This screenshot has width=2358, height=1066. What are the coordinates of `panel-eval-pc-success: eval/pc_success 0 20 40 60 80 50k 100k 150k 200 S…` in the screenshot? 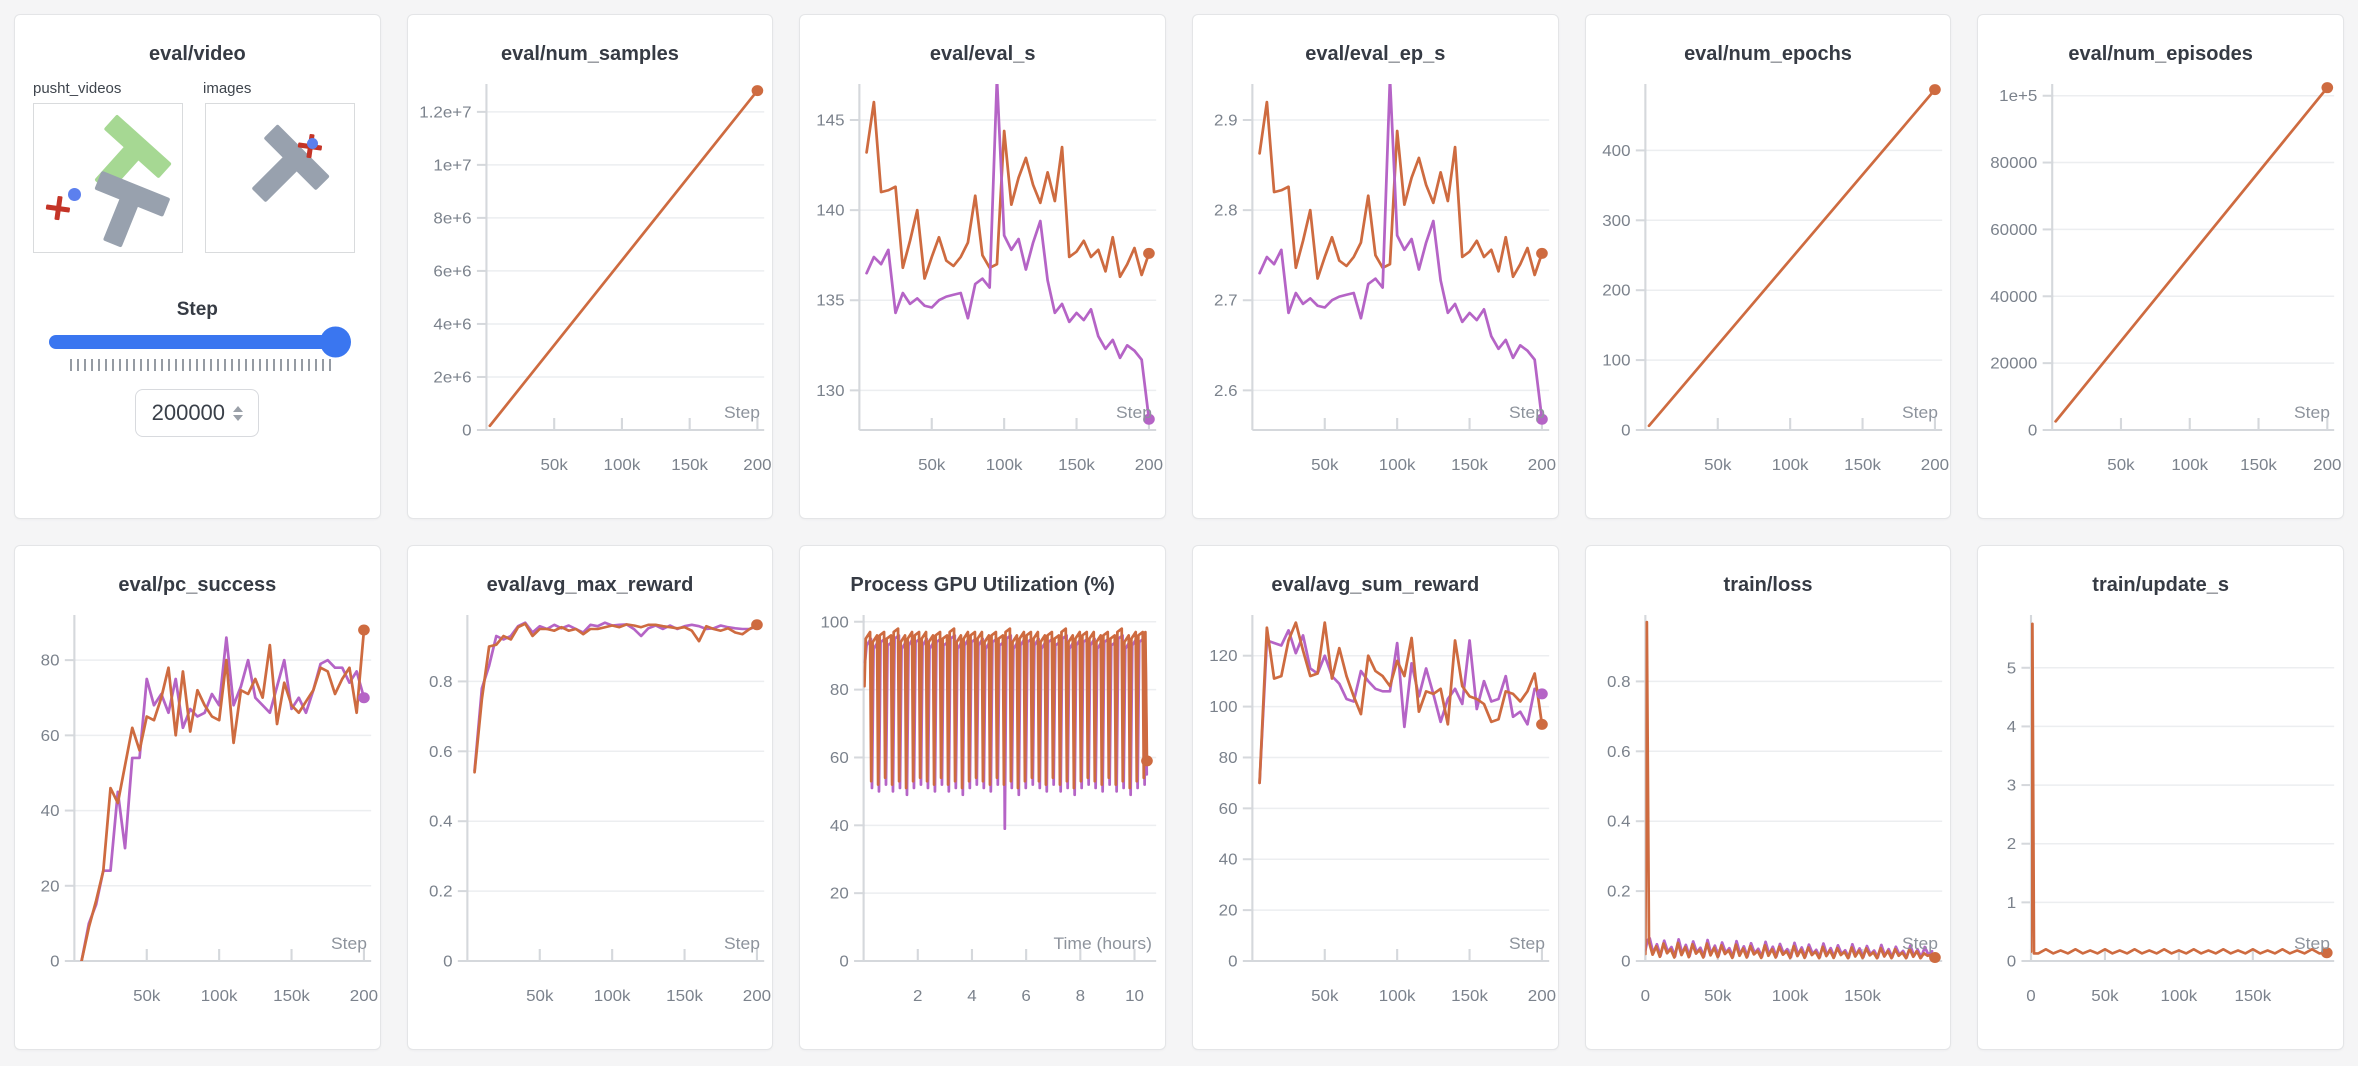 It's located at (197, 797).